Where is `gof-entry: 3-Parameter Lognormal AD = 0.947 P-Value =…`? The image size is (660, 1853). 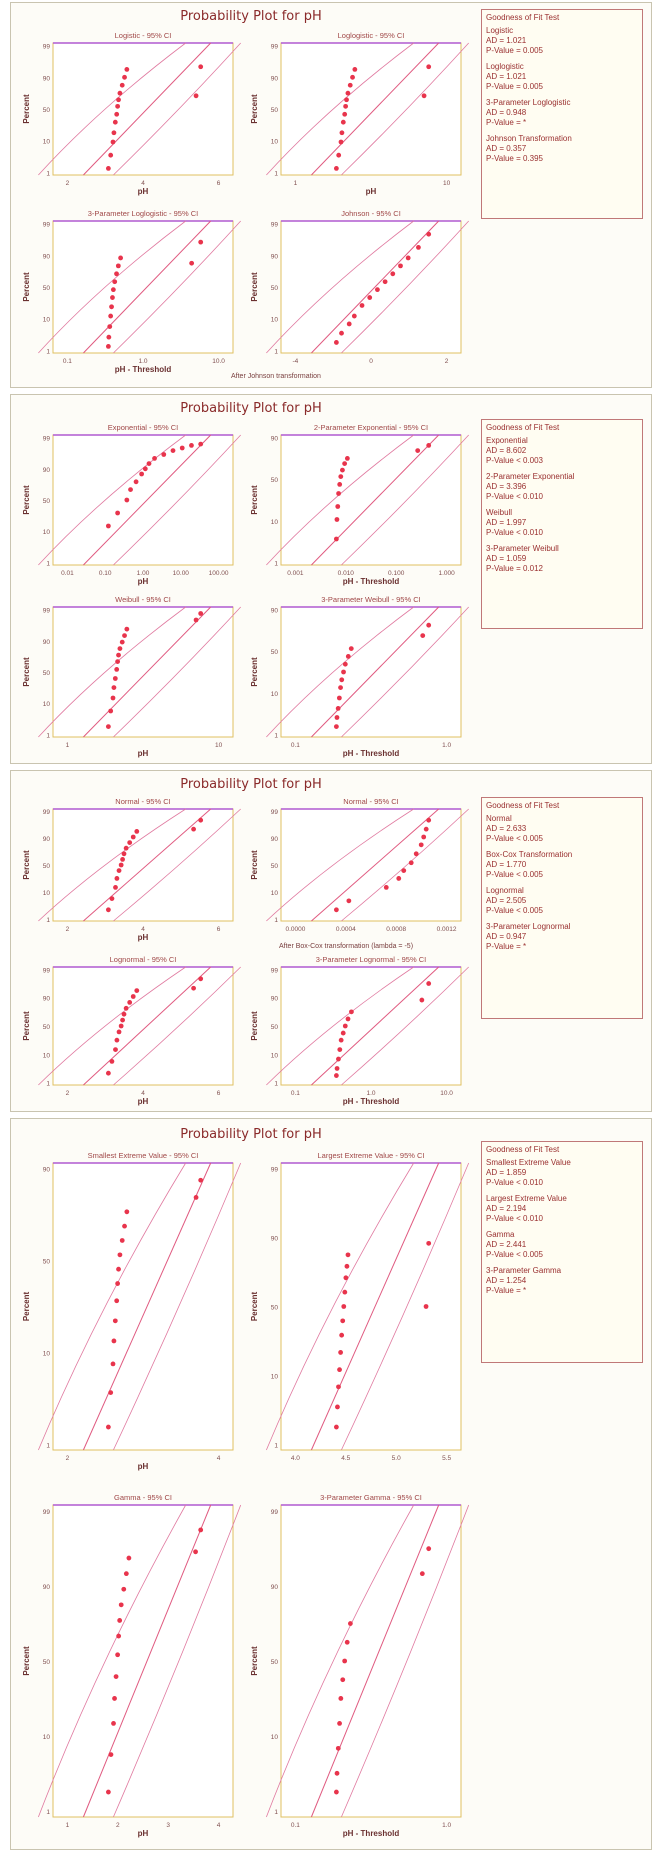 gof-entry: 3-Parameter Lognormal AD = 0.947 P-Value =… is located at coordinates (562, 937).